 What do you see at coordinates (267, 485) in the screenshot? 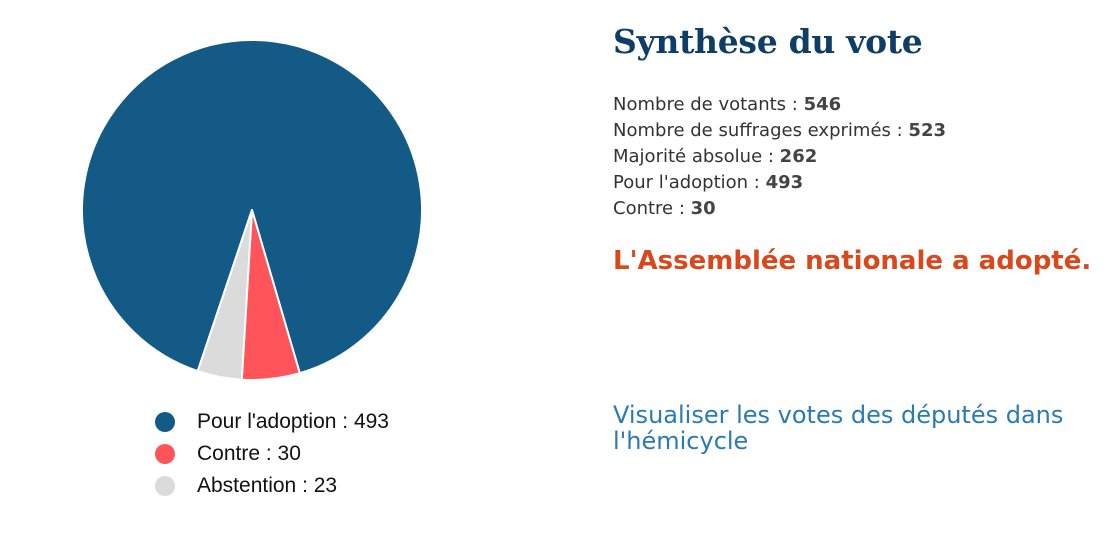
I see `legend-label-abstention: Abstention : 23` at bounding box center [267, 485].